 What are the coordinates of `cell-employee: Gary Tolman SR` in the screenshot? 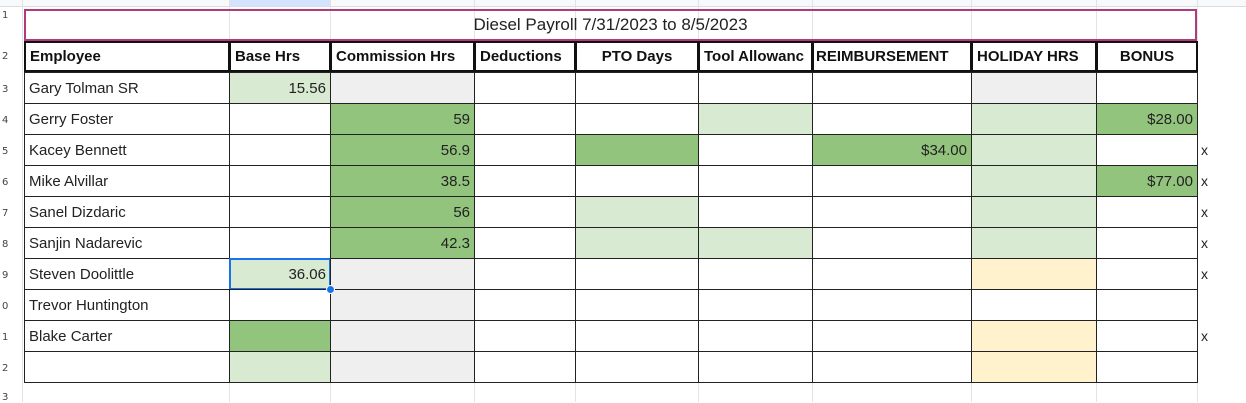 It's located at (127, 88).